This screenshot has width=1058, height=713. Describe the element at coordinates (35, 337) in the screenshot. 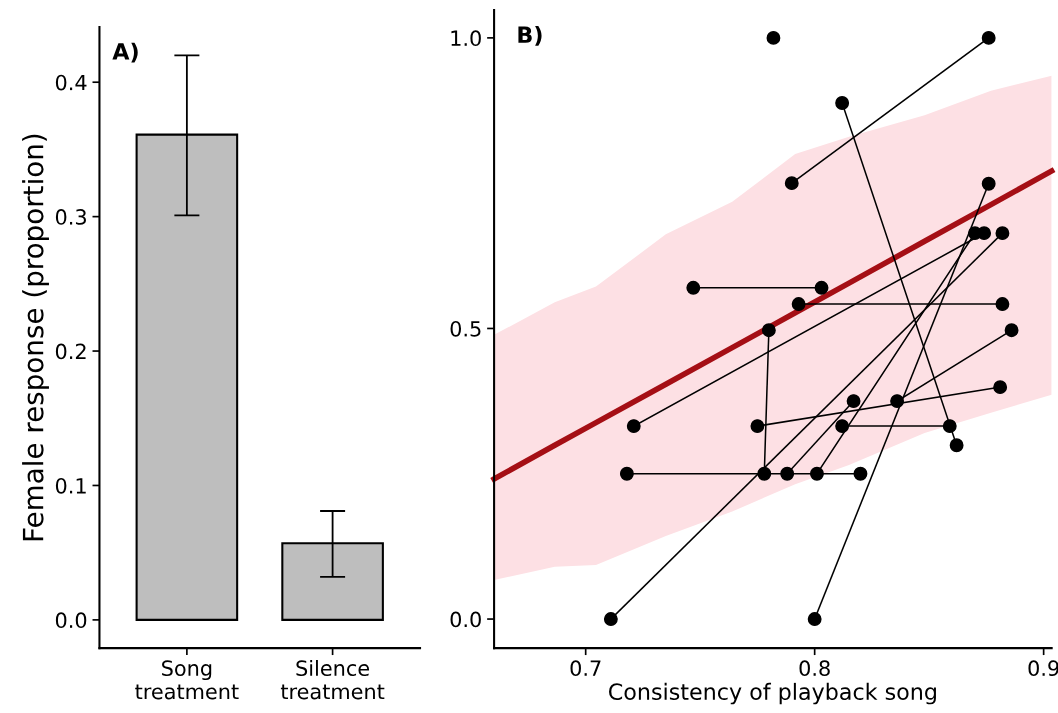

I see `y-axis-title: Female response (proportion)` at that location.